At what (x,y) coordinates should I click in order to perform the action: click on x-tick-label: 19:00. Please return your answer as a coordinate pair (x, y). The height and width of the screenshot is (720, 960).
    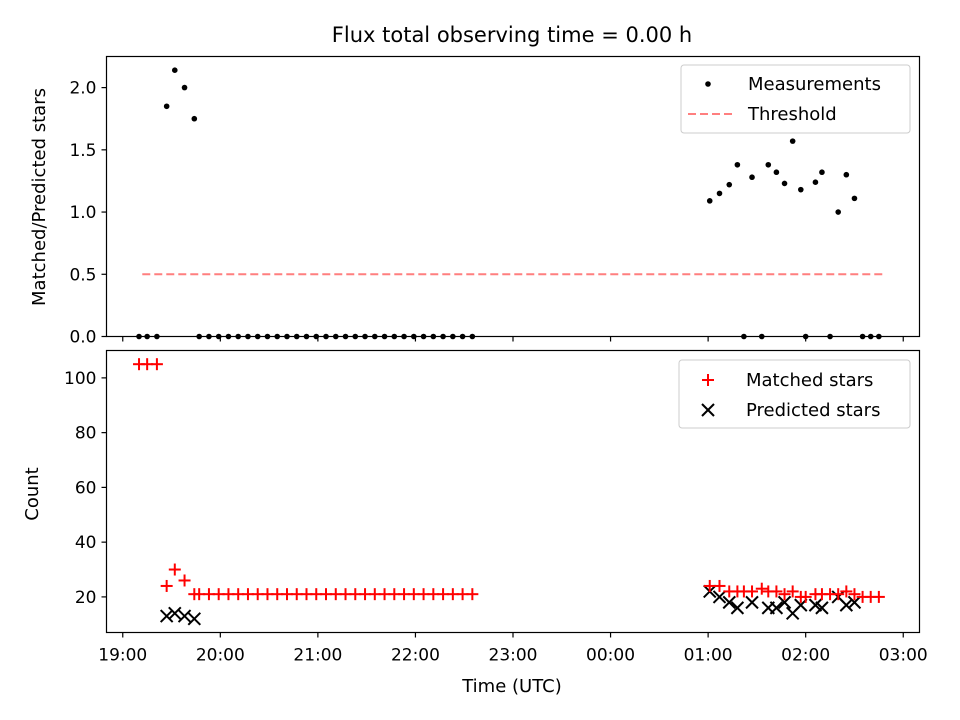
    Looking at the image, I should click on (122, 656).